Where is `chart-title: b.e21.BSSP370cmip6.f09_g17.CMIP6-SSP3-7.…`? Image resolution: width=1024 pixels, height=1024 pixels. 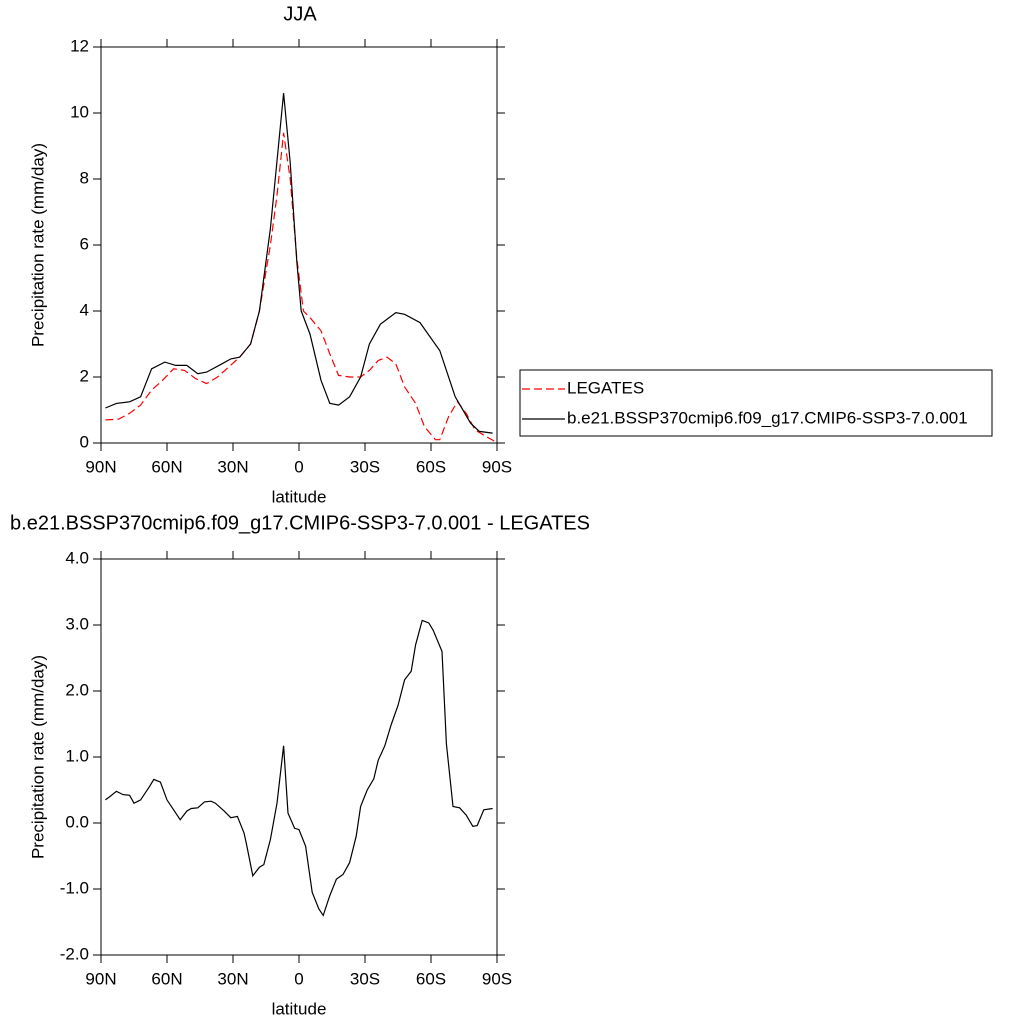 chart-title: b.e21.BSSP370cmip6.f09_g17.CMIP6-SSP3-7.… is located at coordinates (300, 523).